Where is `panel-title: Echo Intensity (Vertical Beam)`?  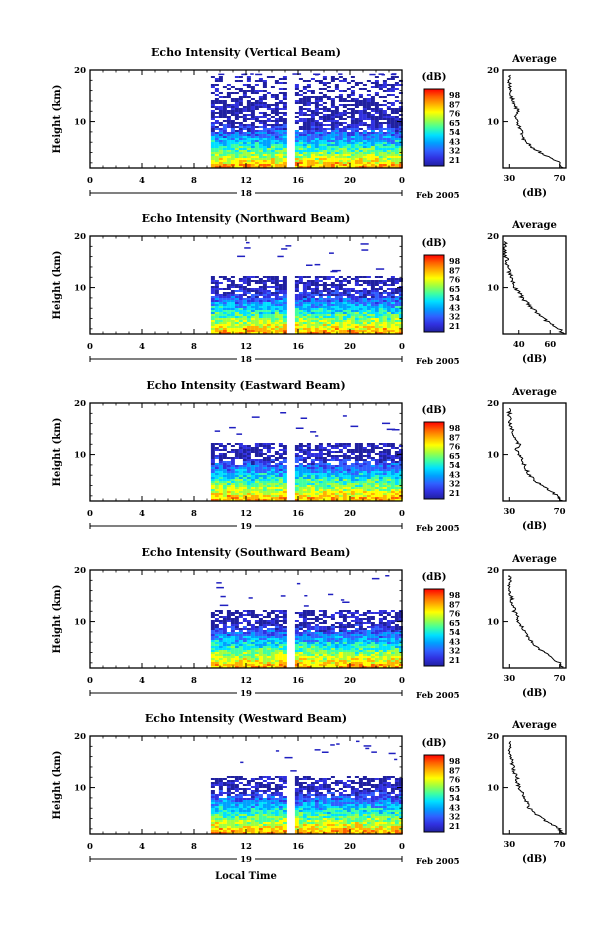
panel-title: Echo Intensity (Vertical Beam) is located at coordinates (246, 52).